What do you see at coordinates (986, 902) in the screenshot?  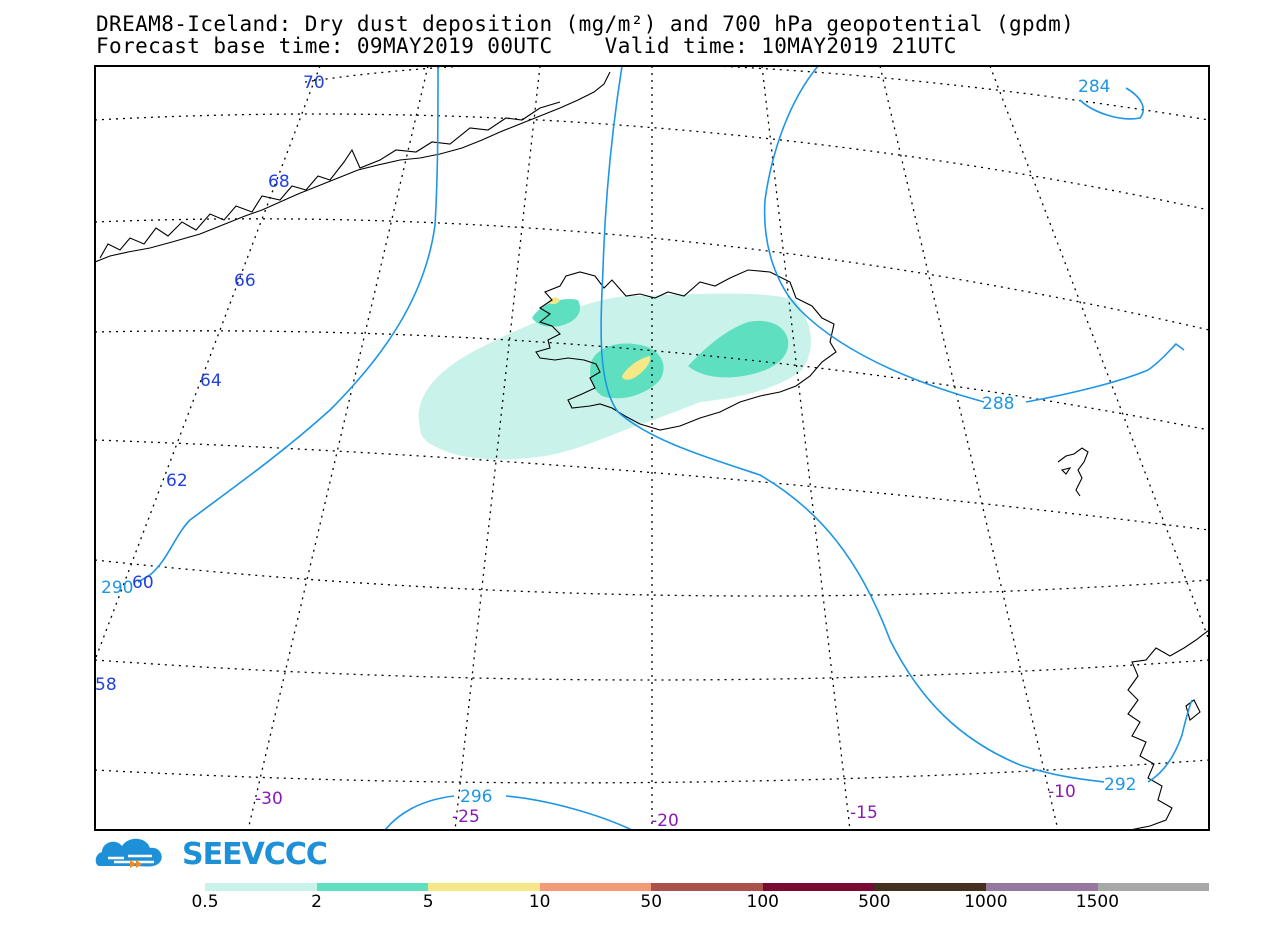 I see `legend-label: 1000` at bounding box center [986, 902].